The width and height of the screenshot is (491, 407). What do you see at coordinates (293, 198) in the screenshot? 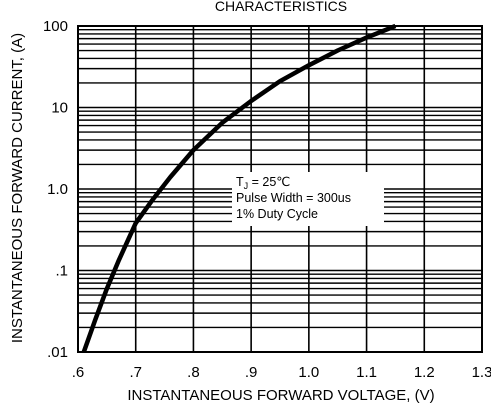
I see `annotation-pulse-width: Pulse Width = 300us` at bounding box center [293, 198].